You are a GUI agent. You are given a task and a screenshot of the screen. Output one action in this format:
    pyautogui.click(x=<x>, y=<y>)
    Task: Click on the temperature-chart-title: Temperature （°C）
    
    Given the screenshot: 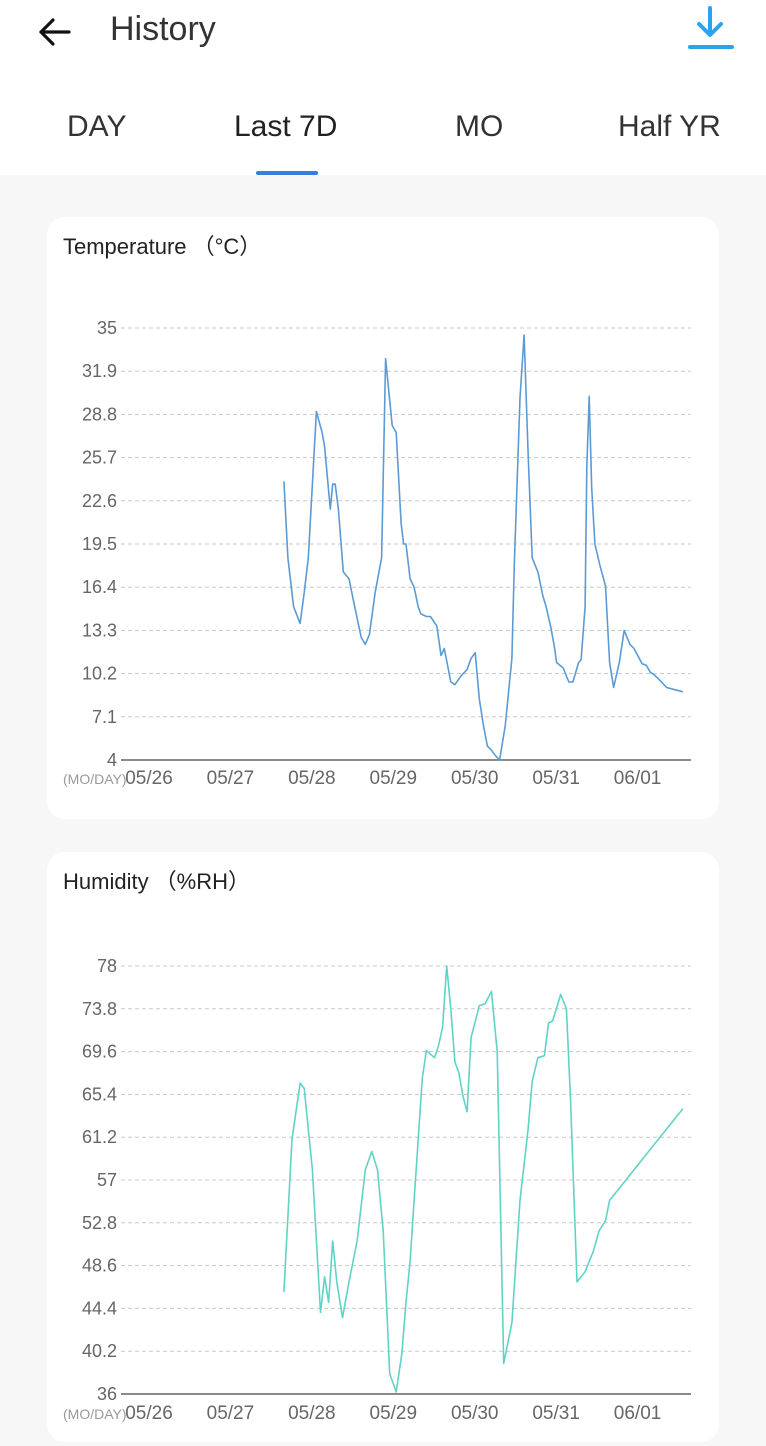 What is the action you would take?
    pyautogui.click(x=162, y=246)
    